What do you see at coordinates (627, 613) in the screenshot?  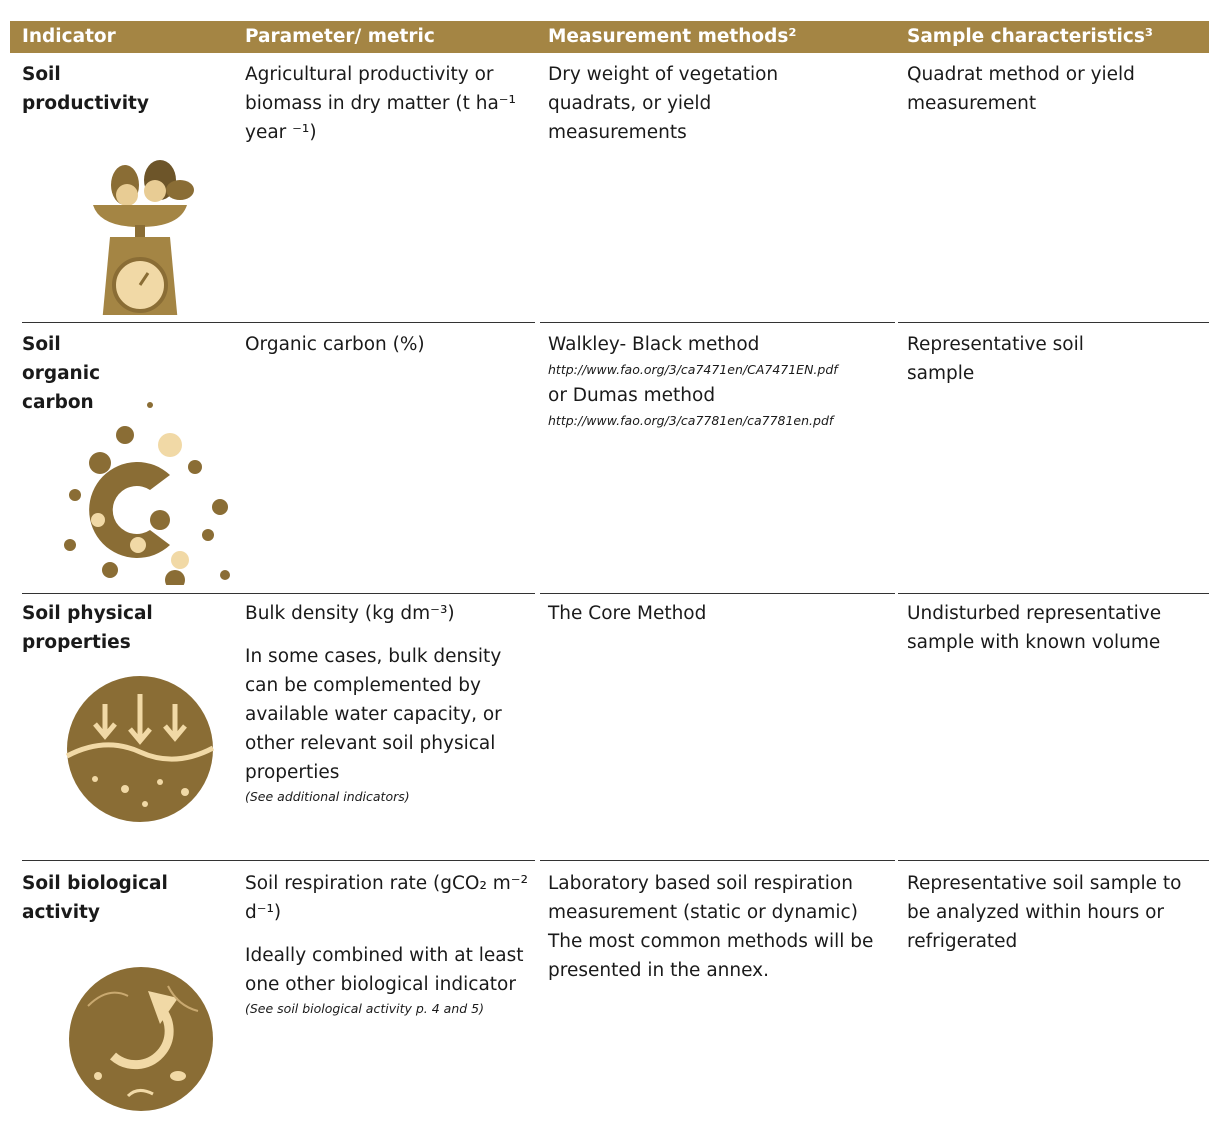 I see `method-text: The Core Method` at bounding box center [627, 613].